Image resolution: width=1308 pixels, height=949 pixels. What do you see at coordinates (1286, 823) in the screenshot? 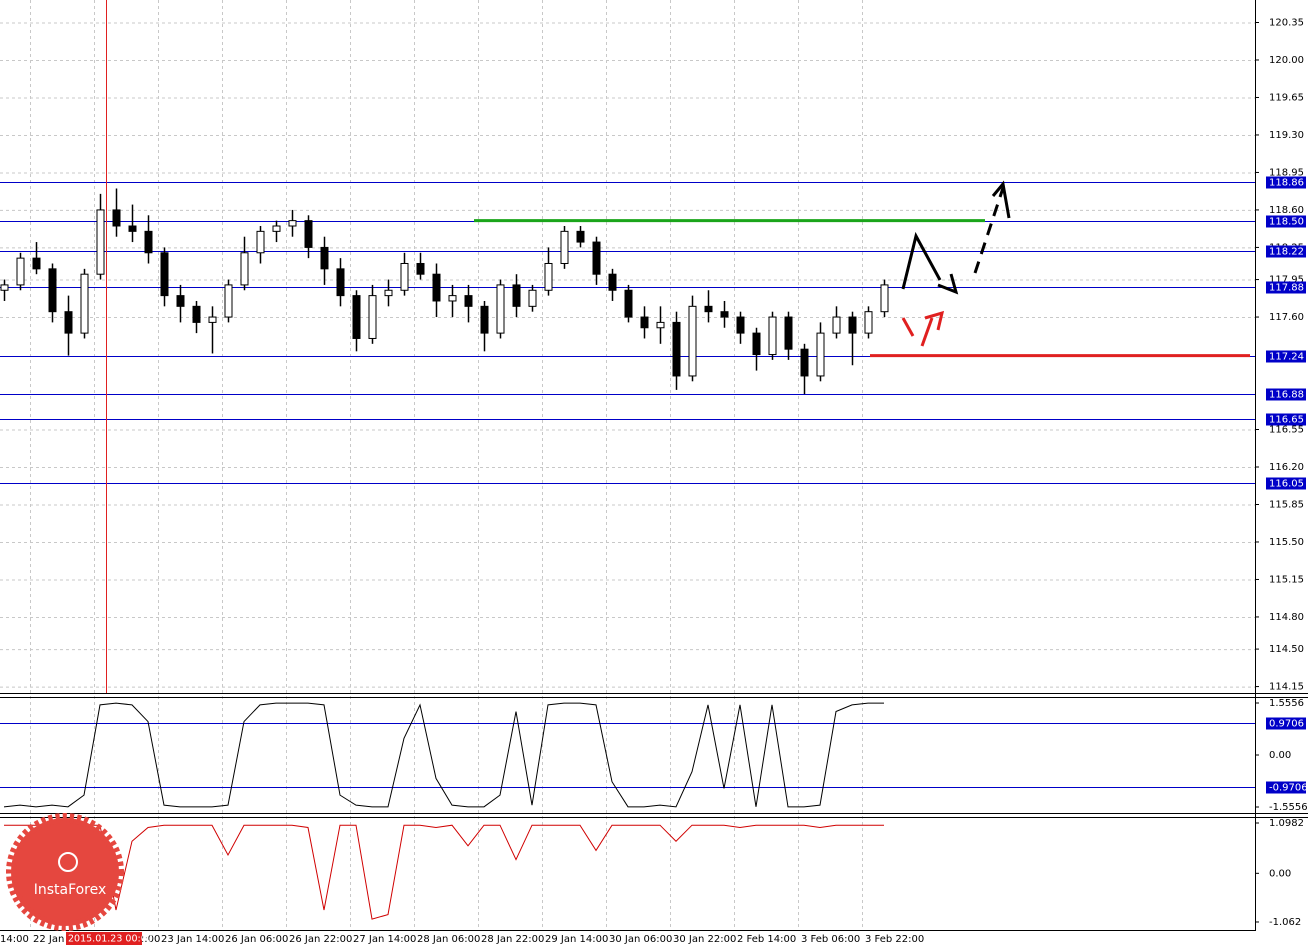
I see `y-tick-label: 1.0982` at bounding box center [1286, 823].